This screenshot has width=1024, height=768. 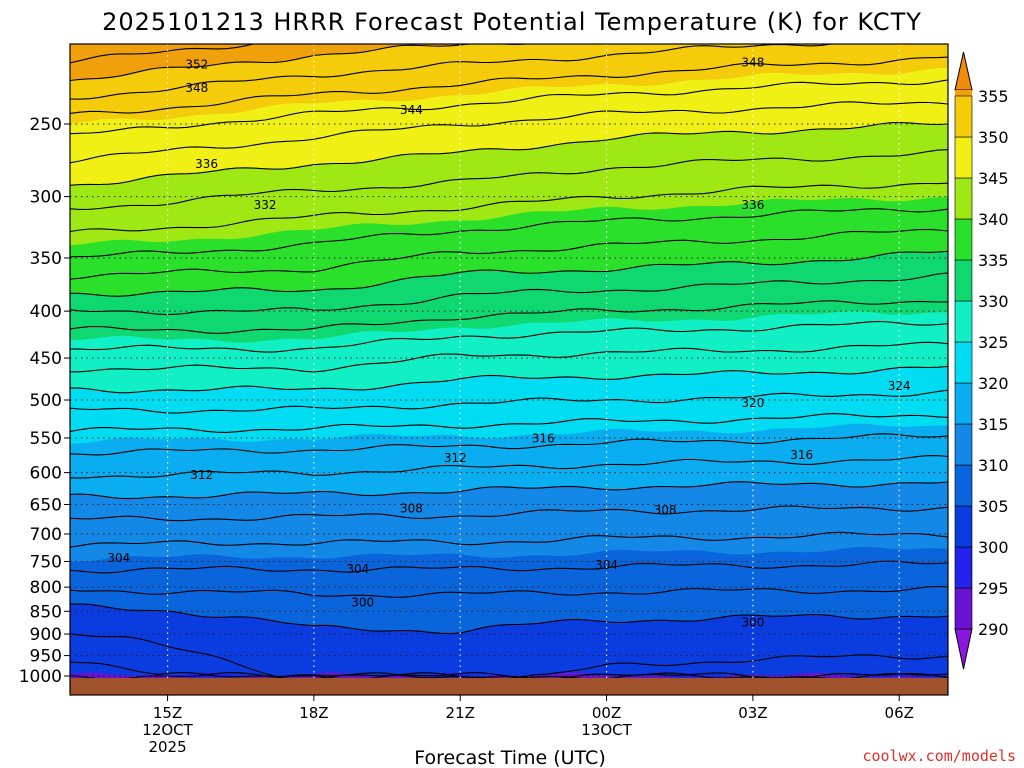 I want to click on y-tick-label: 850, so click(x=46, y=612).